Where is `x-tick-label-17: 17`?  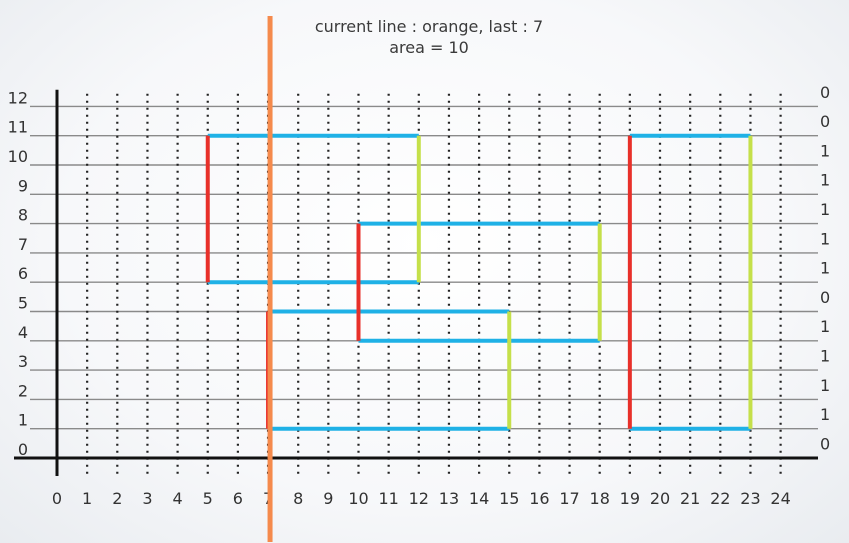 x-tick-label-17: 17 is located at coordinates (569, 498).